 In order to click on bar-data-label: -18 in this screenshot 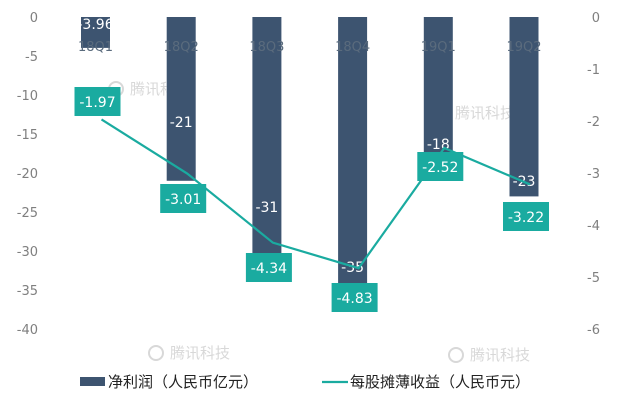, I will do `click(438, 145)`.